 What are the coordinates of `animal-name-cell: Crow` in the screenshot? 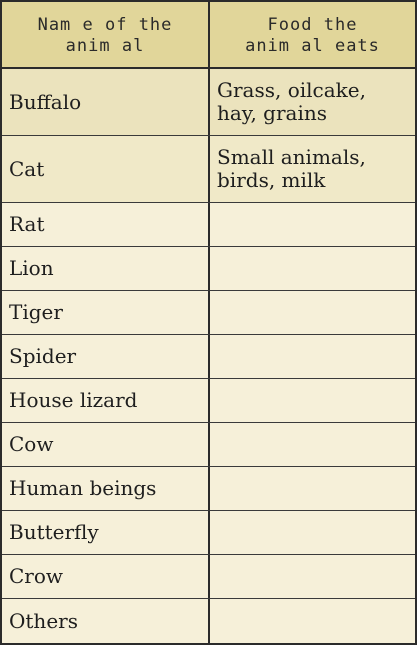 It's located at (106, 576).